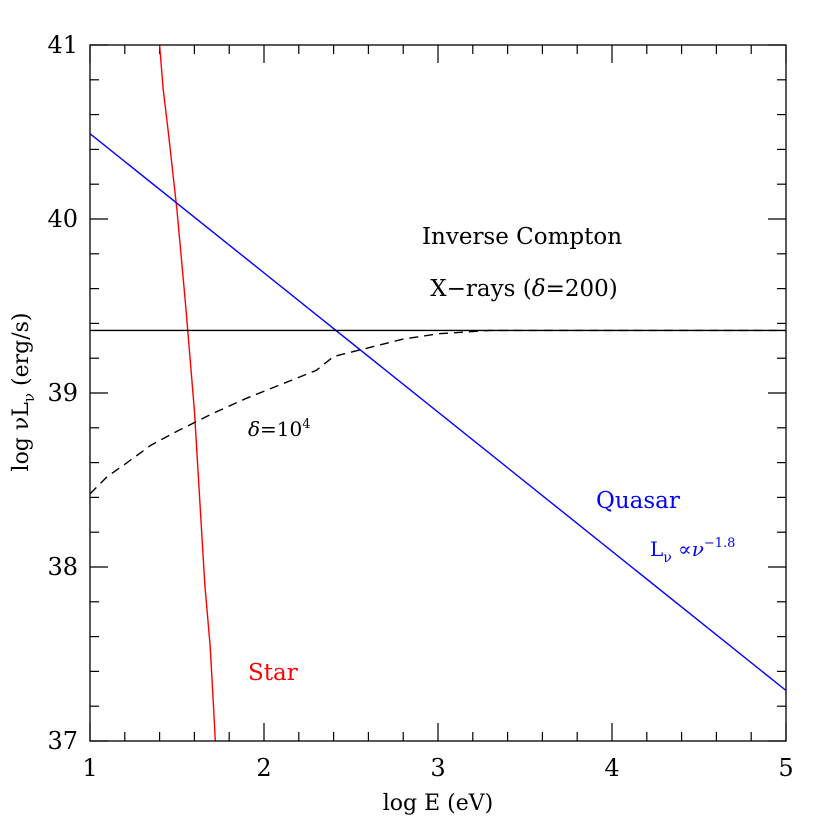 The image size is (830, 830). I want to click on x-tick-label: 4, so click(611, 768).